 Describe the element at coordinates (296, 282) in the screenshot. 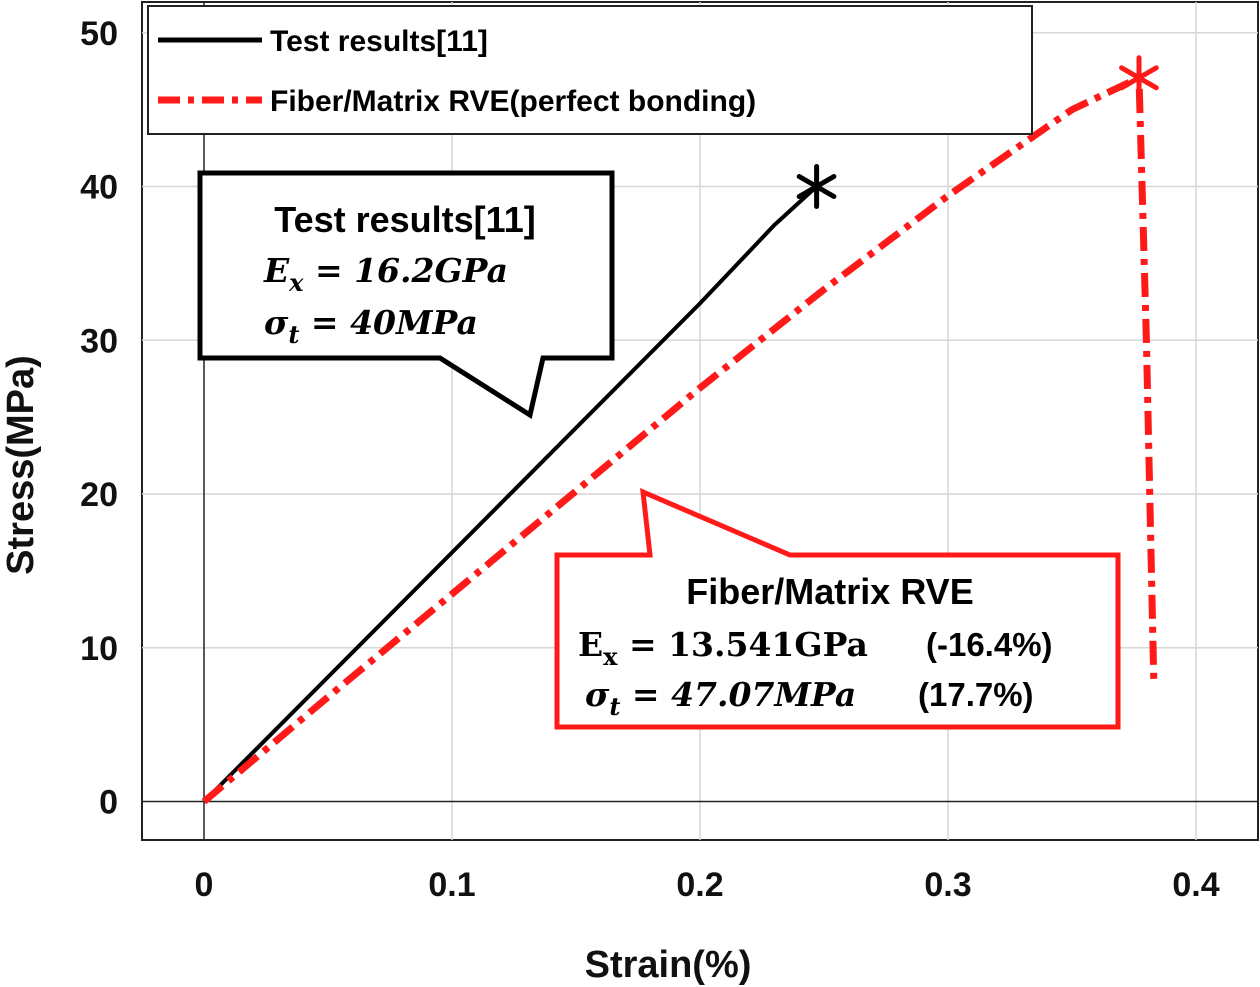

I see `callout-test-modulus-subscript: x` at that location.